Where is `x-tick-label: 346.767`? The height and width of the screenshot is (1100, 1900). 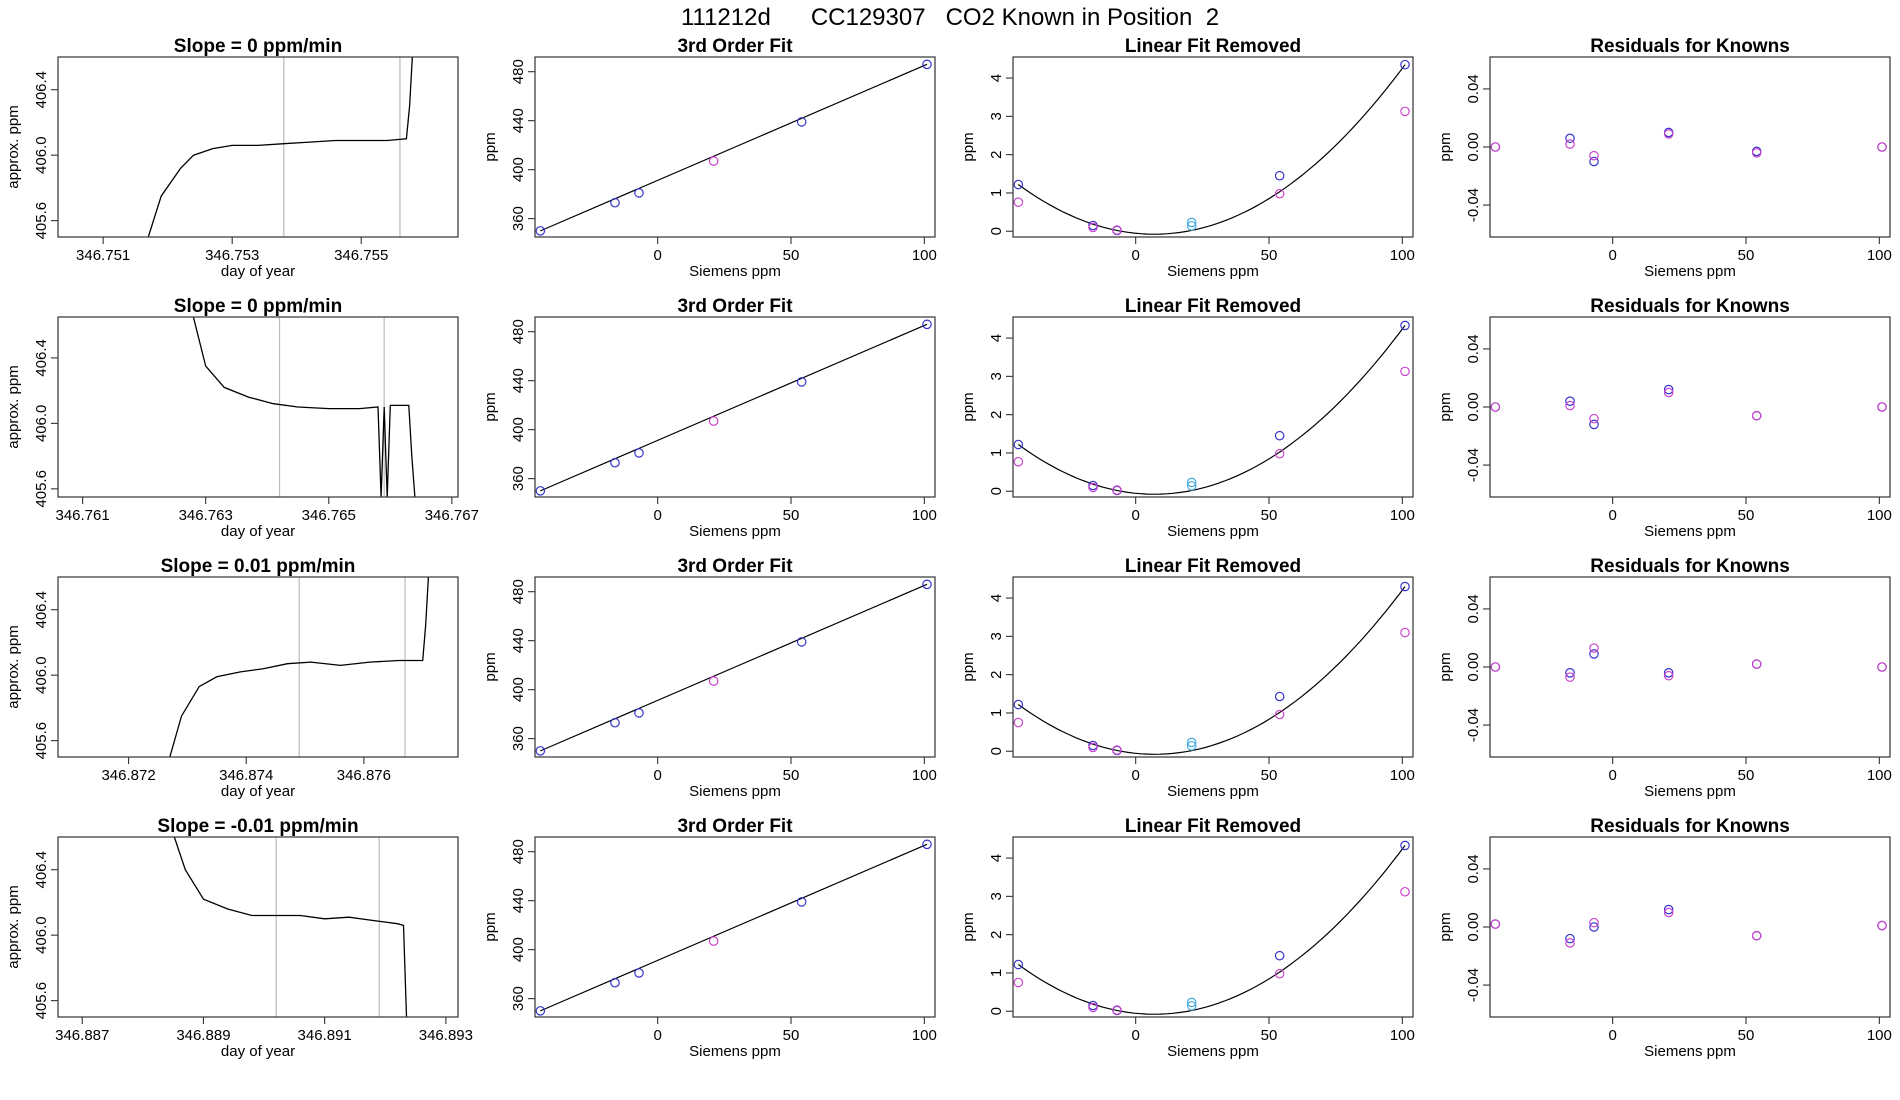 x-tick-label: 346.767 is located at coordinates (452, 515).